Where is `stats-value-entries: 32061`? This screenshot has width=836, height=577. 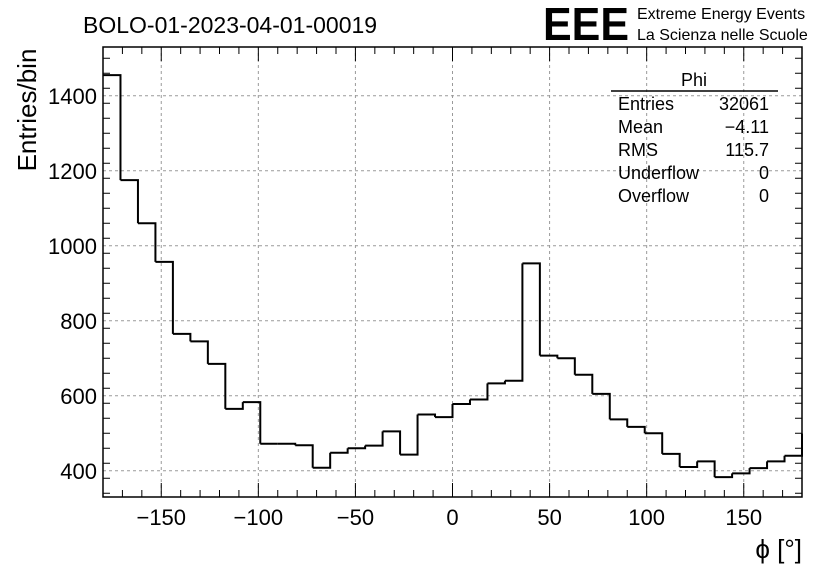 stats-value-entries: 32061 is located at coordinates (744, 104).